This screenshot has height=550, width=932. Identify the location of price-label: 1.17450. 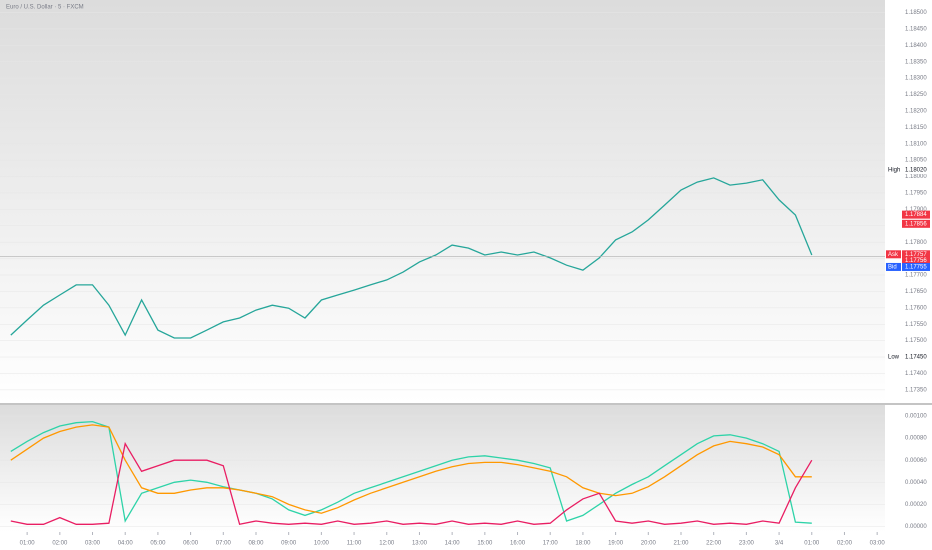
(916, 358).